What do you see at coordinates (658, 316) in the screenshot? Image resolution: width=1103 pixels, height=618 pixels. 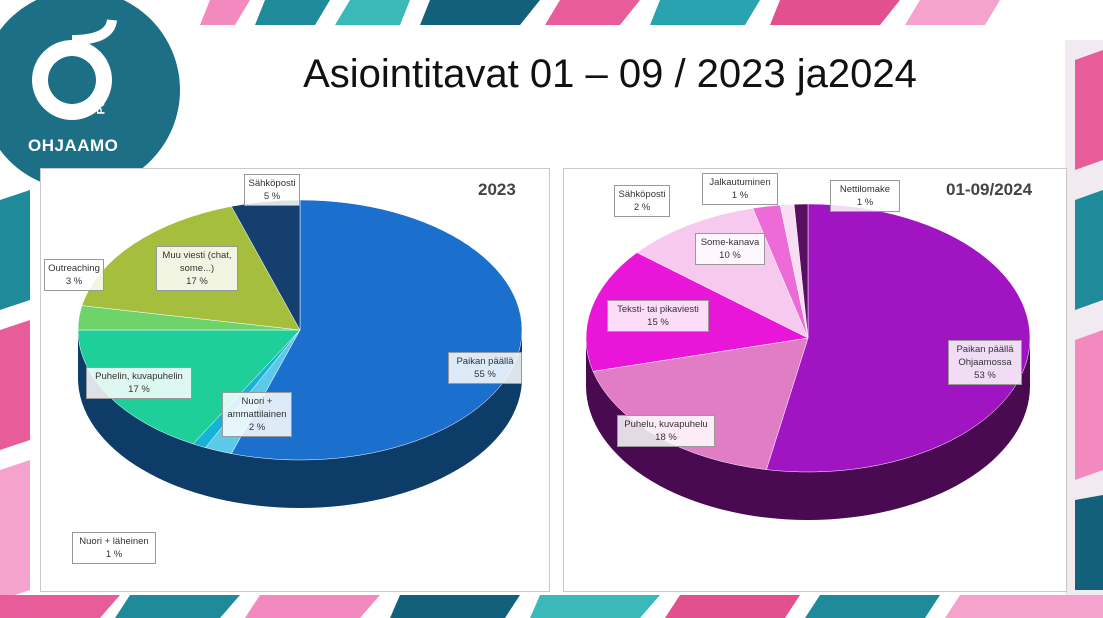 I see `data-label: Teksti- tai pikaviesti 15 %` at bounding box center [658, 316].